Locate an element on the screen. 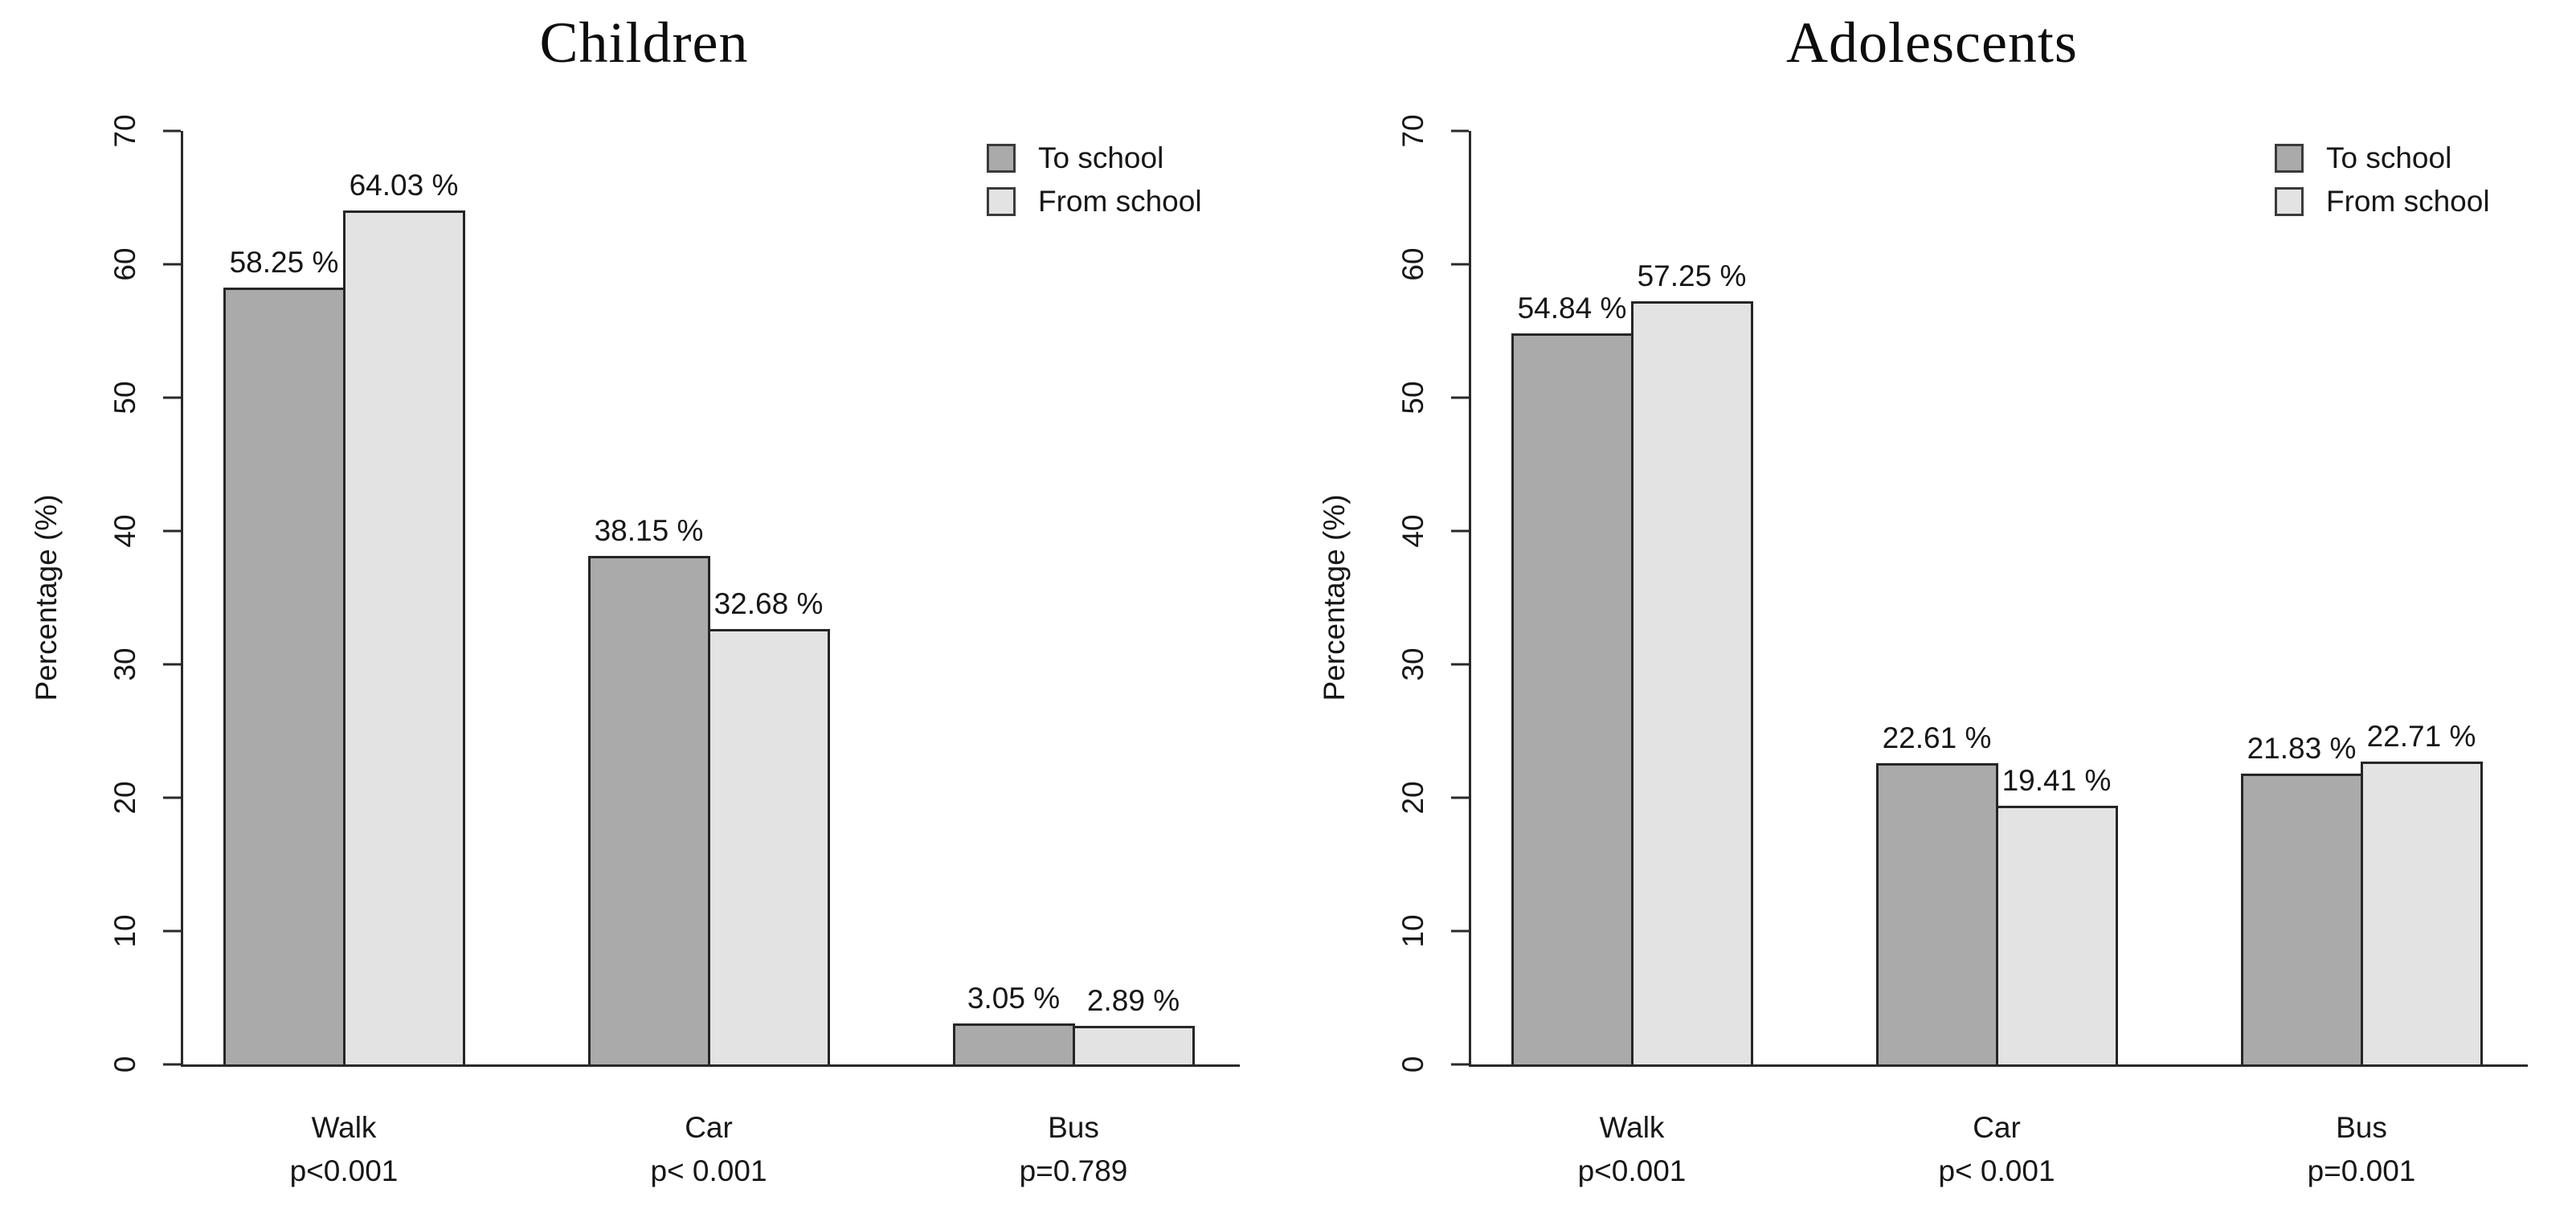 The image size is (2576, 1205). bar-from-school-car: 19.41 % is located at coordinates (2056, 914).